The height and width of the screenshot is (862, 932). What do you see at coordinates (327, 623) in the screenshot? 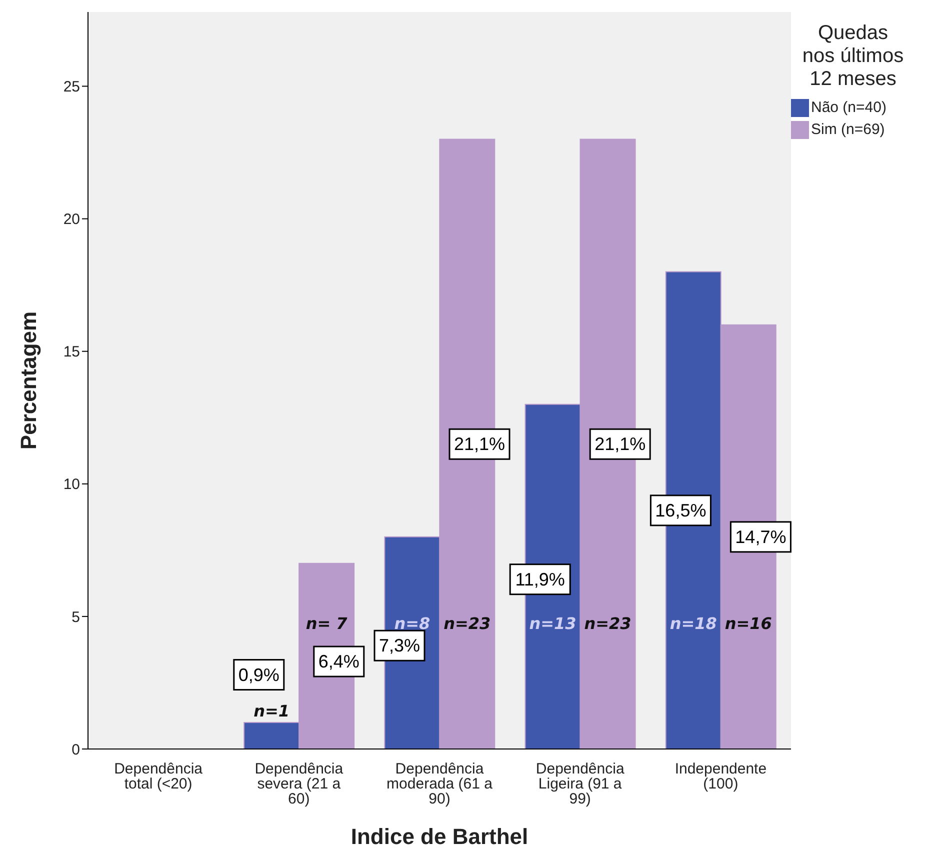
I see `data-label: n= 7` at bounding box center [327, 623].